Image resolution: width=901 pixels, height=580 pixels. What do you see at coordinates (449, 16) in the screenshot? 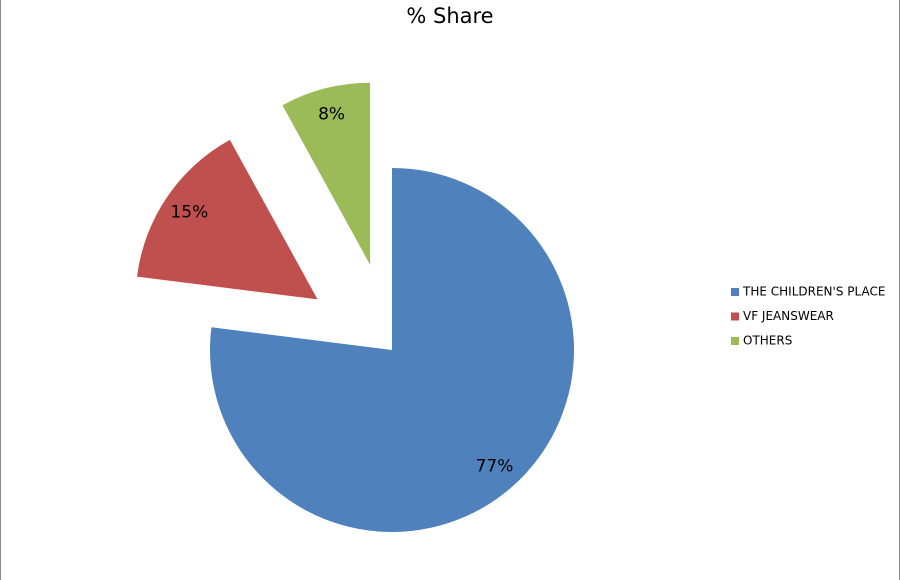
I see `chart-title: % Share` at bounding box center [449, 16].